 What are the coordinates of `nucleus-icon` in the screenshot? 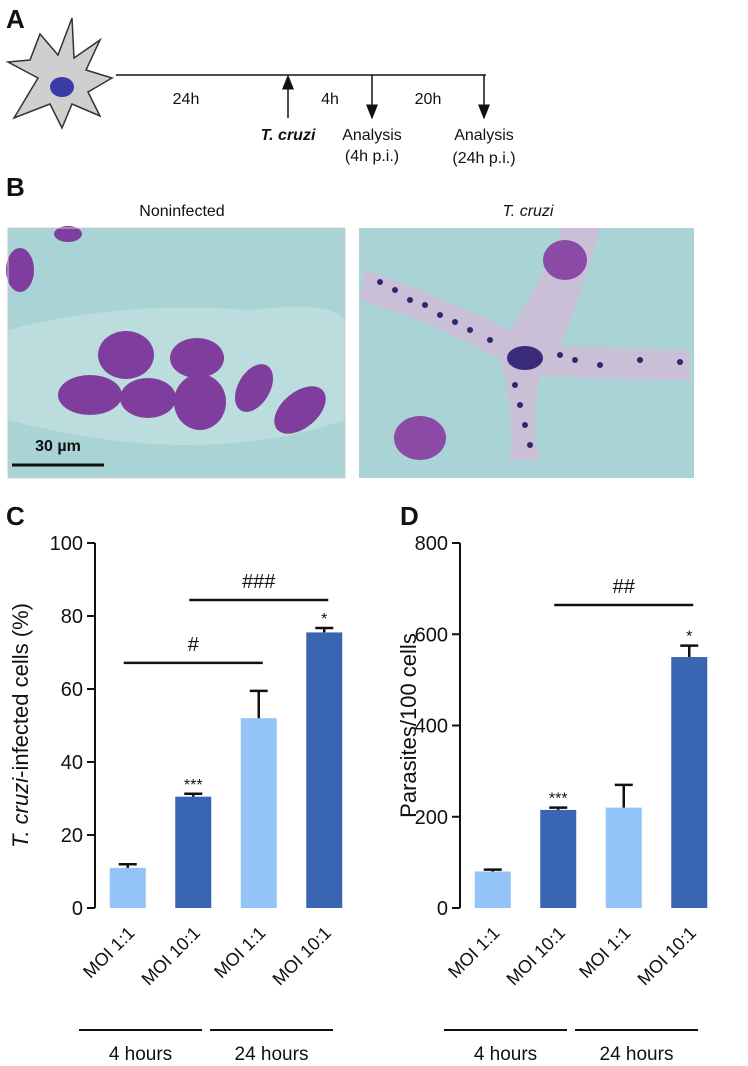 It's located at (62, 87).